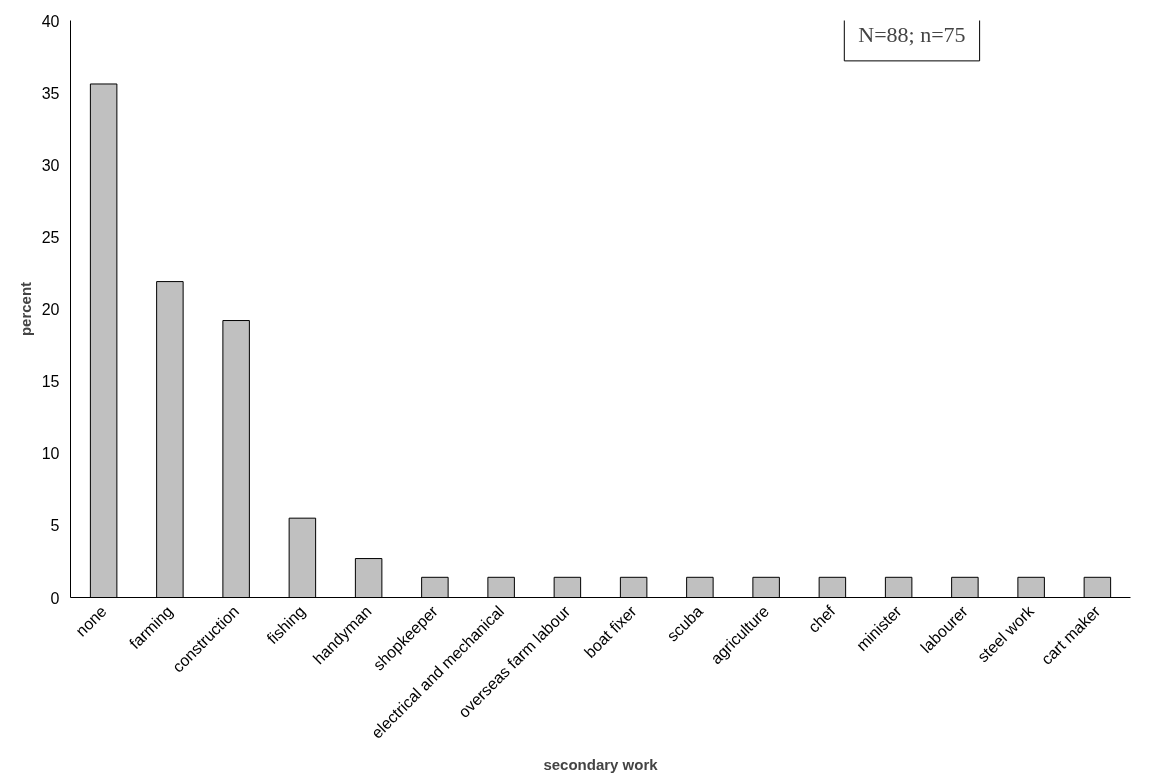  Describe the element at coordinates (50, 309) in the screenshot. I see `y-tick-label: 20` at that location.